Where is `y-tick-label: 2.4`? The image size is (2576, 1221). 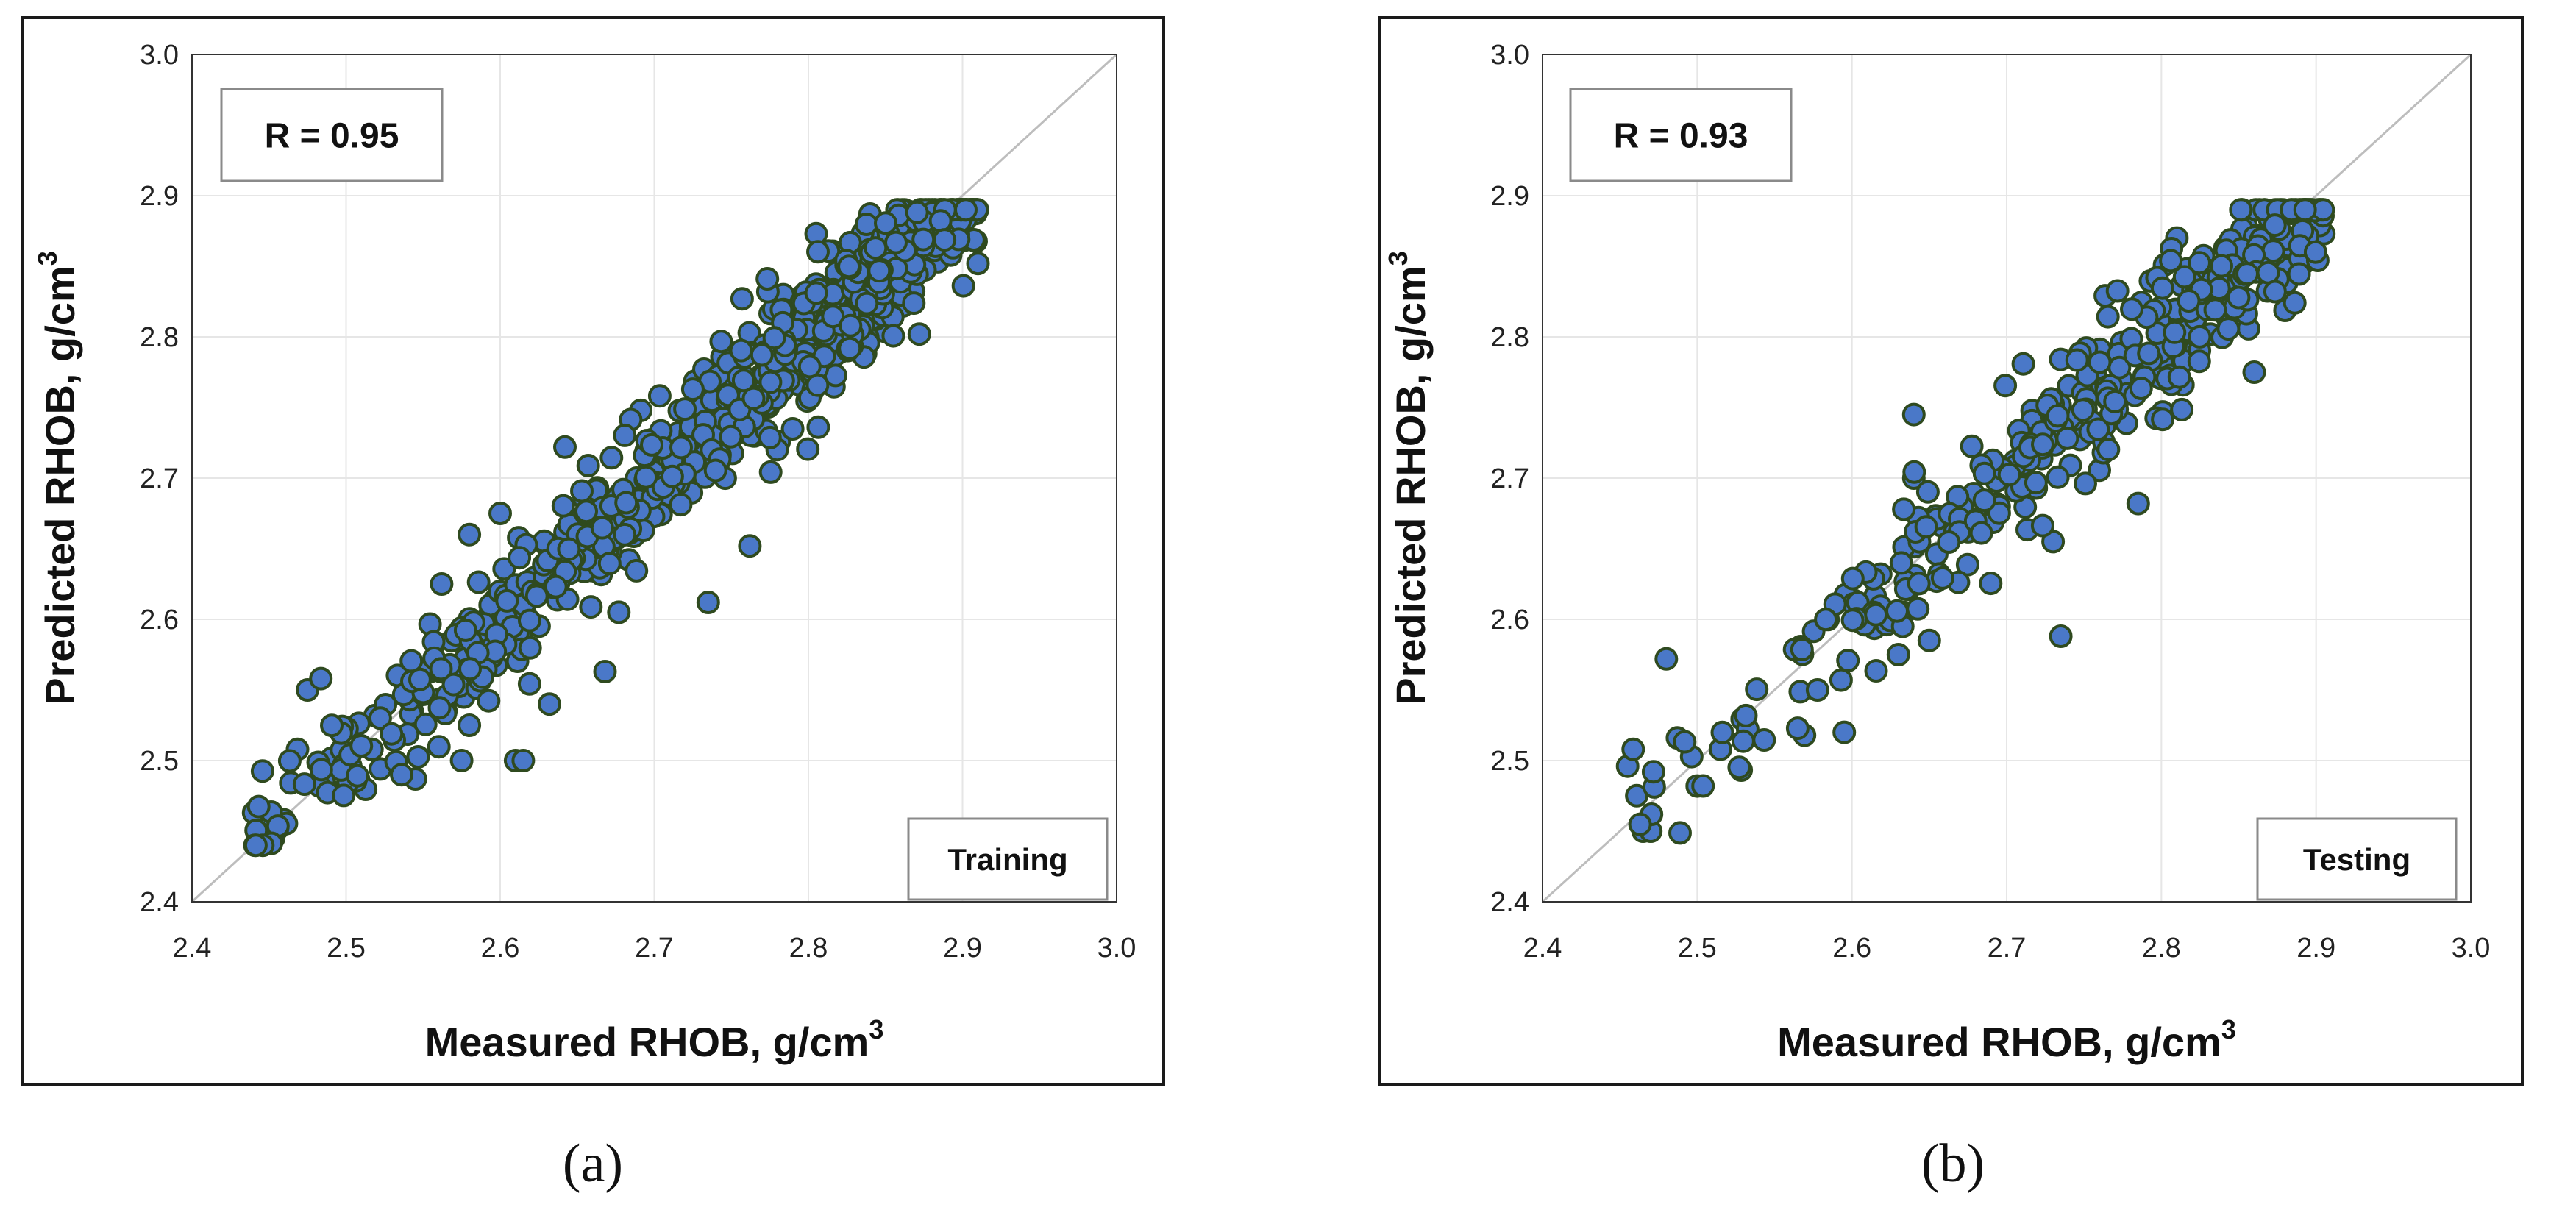 y-tick-label: 2.4 is located at coordinates (1509, 902).